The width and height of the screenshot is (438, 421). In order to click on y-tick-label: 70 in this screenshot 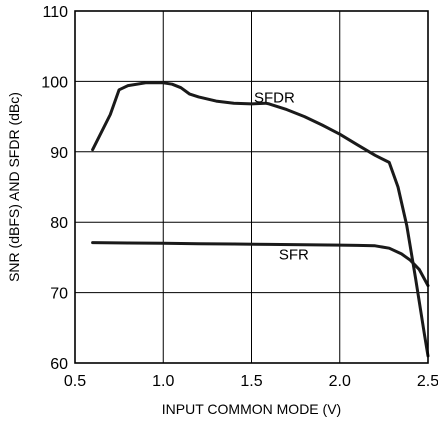, I will do `click(59, 294)`.